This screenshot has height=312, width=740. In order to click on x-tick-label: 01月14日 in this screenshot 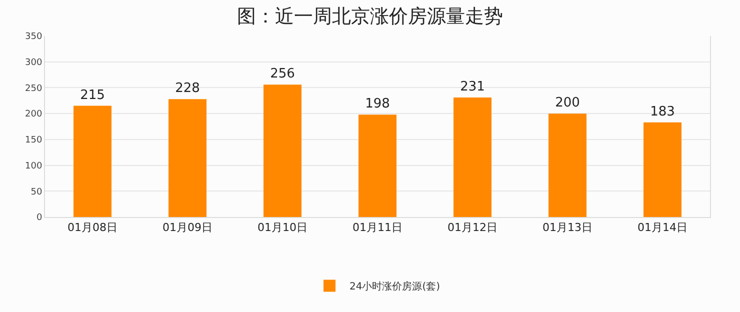, I will do `click(663, 227)`.